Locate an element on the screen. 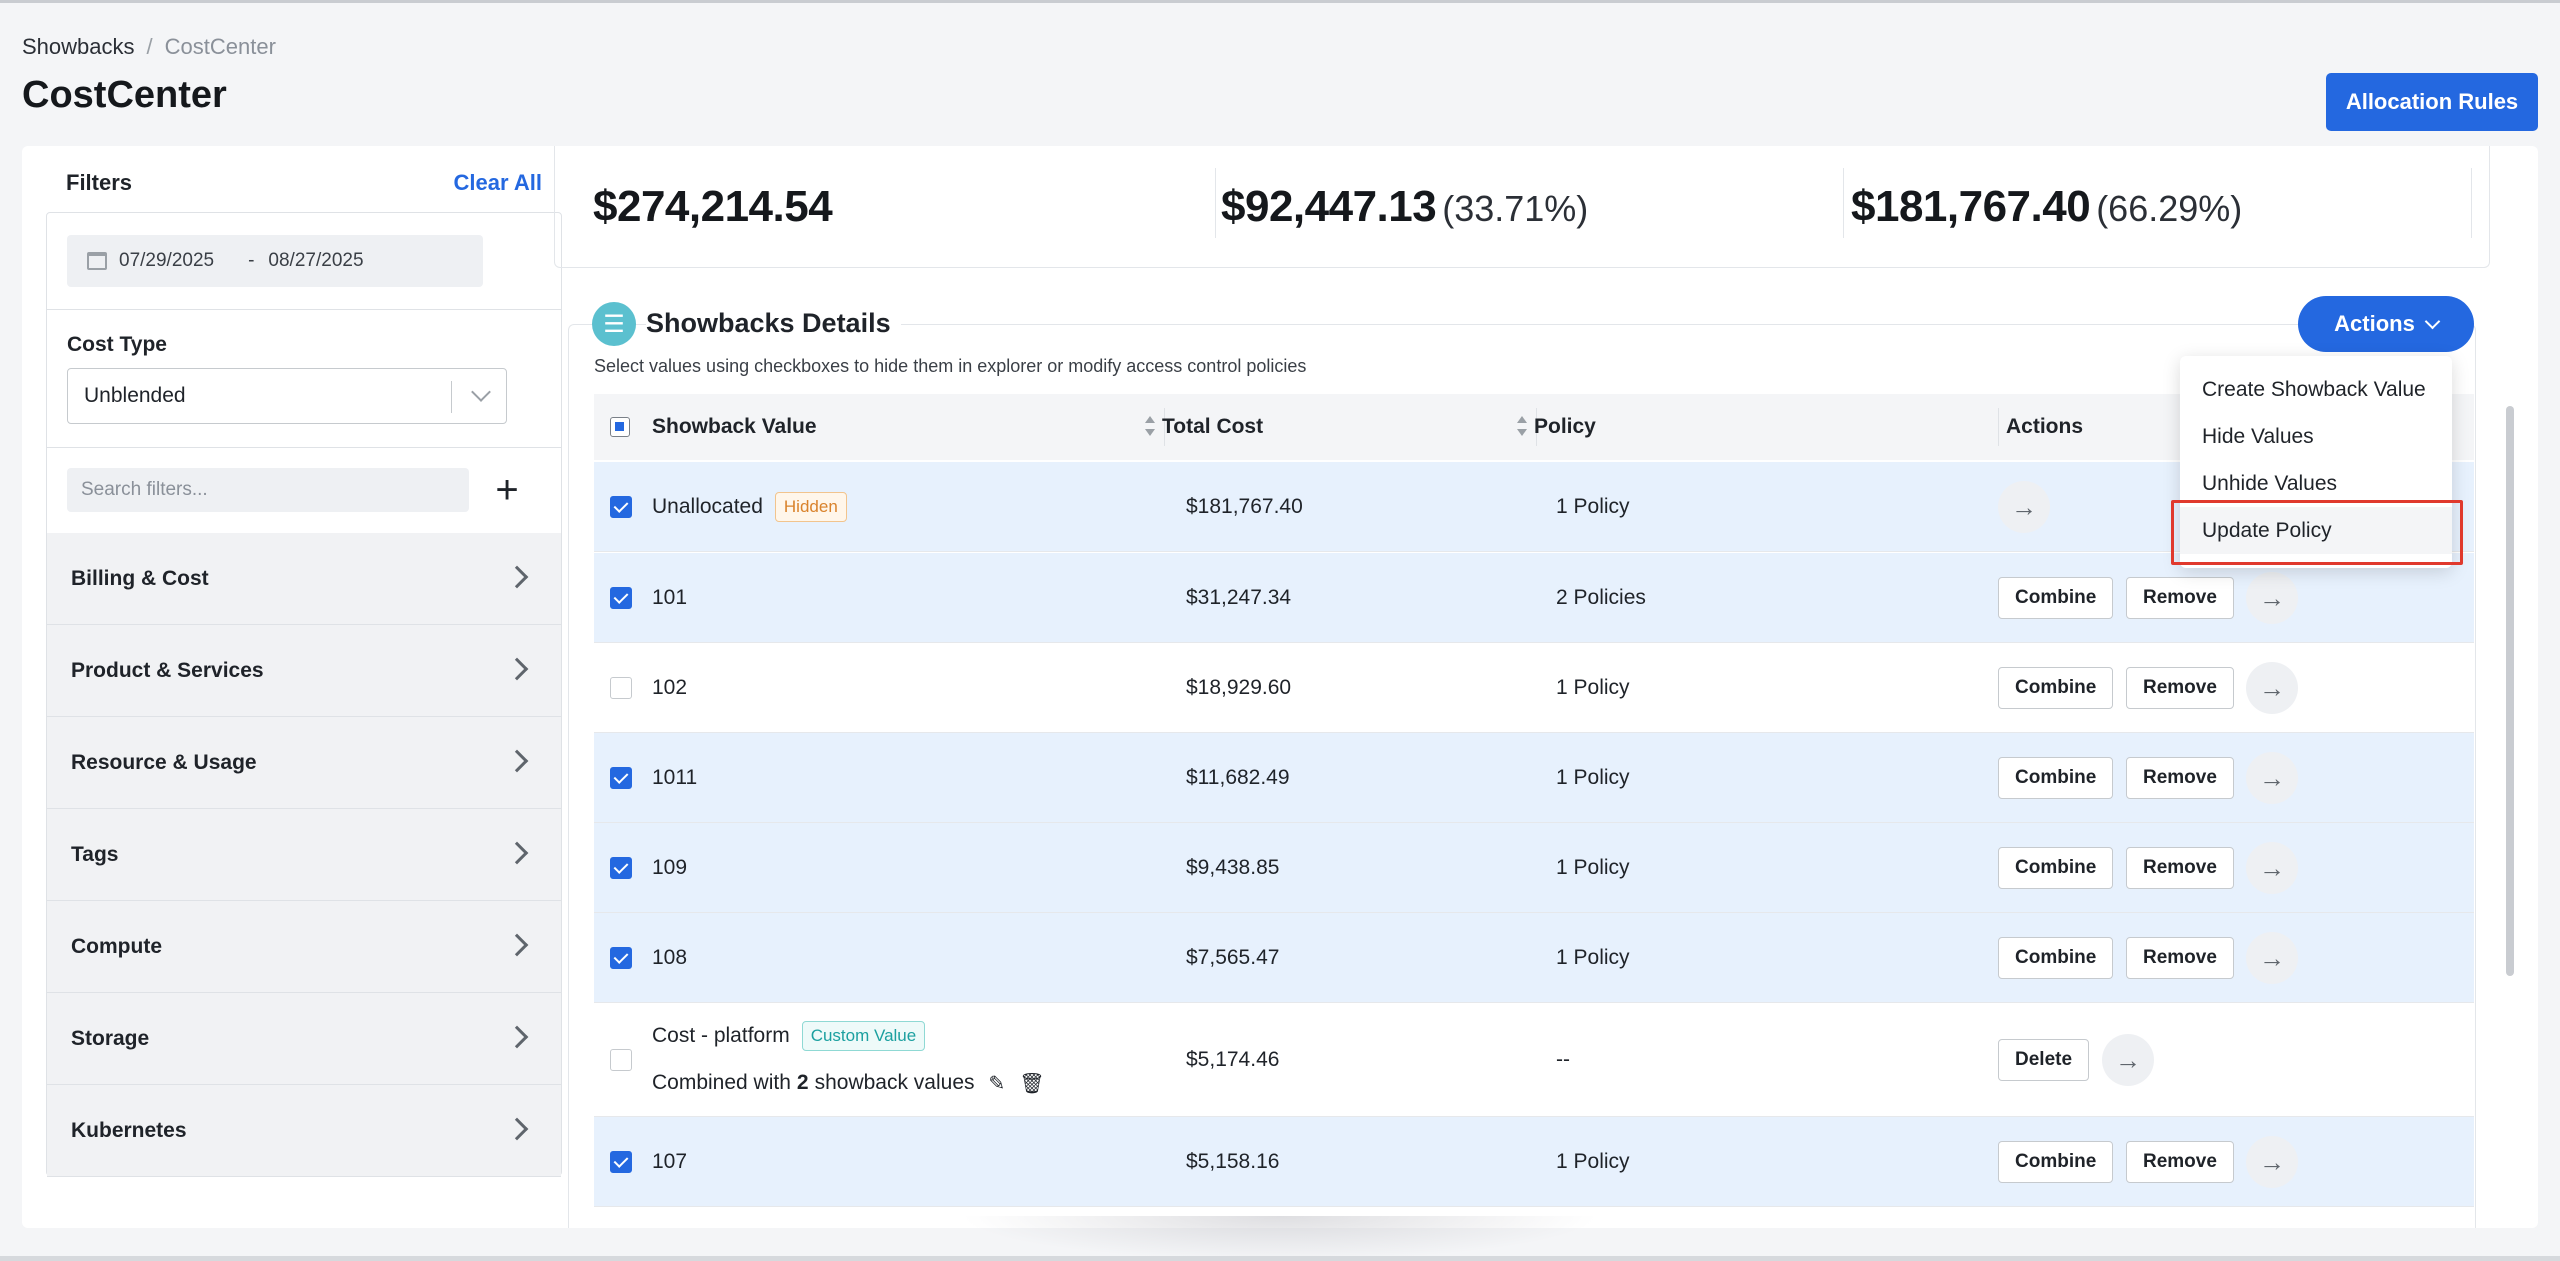  filter-group-product-services: Product & Services is located at coordinates (304, 671).